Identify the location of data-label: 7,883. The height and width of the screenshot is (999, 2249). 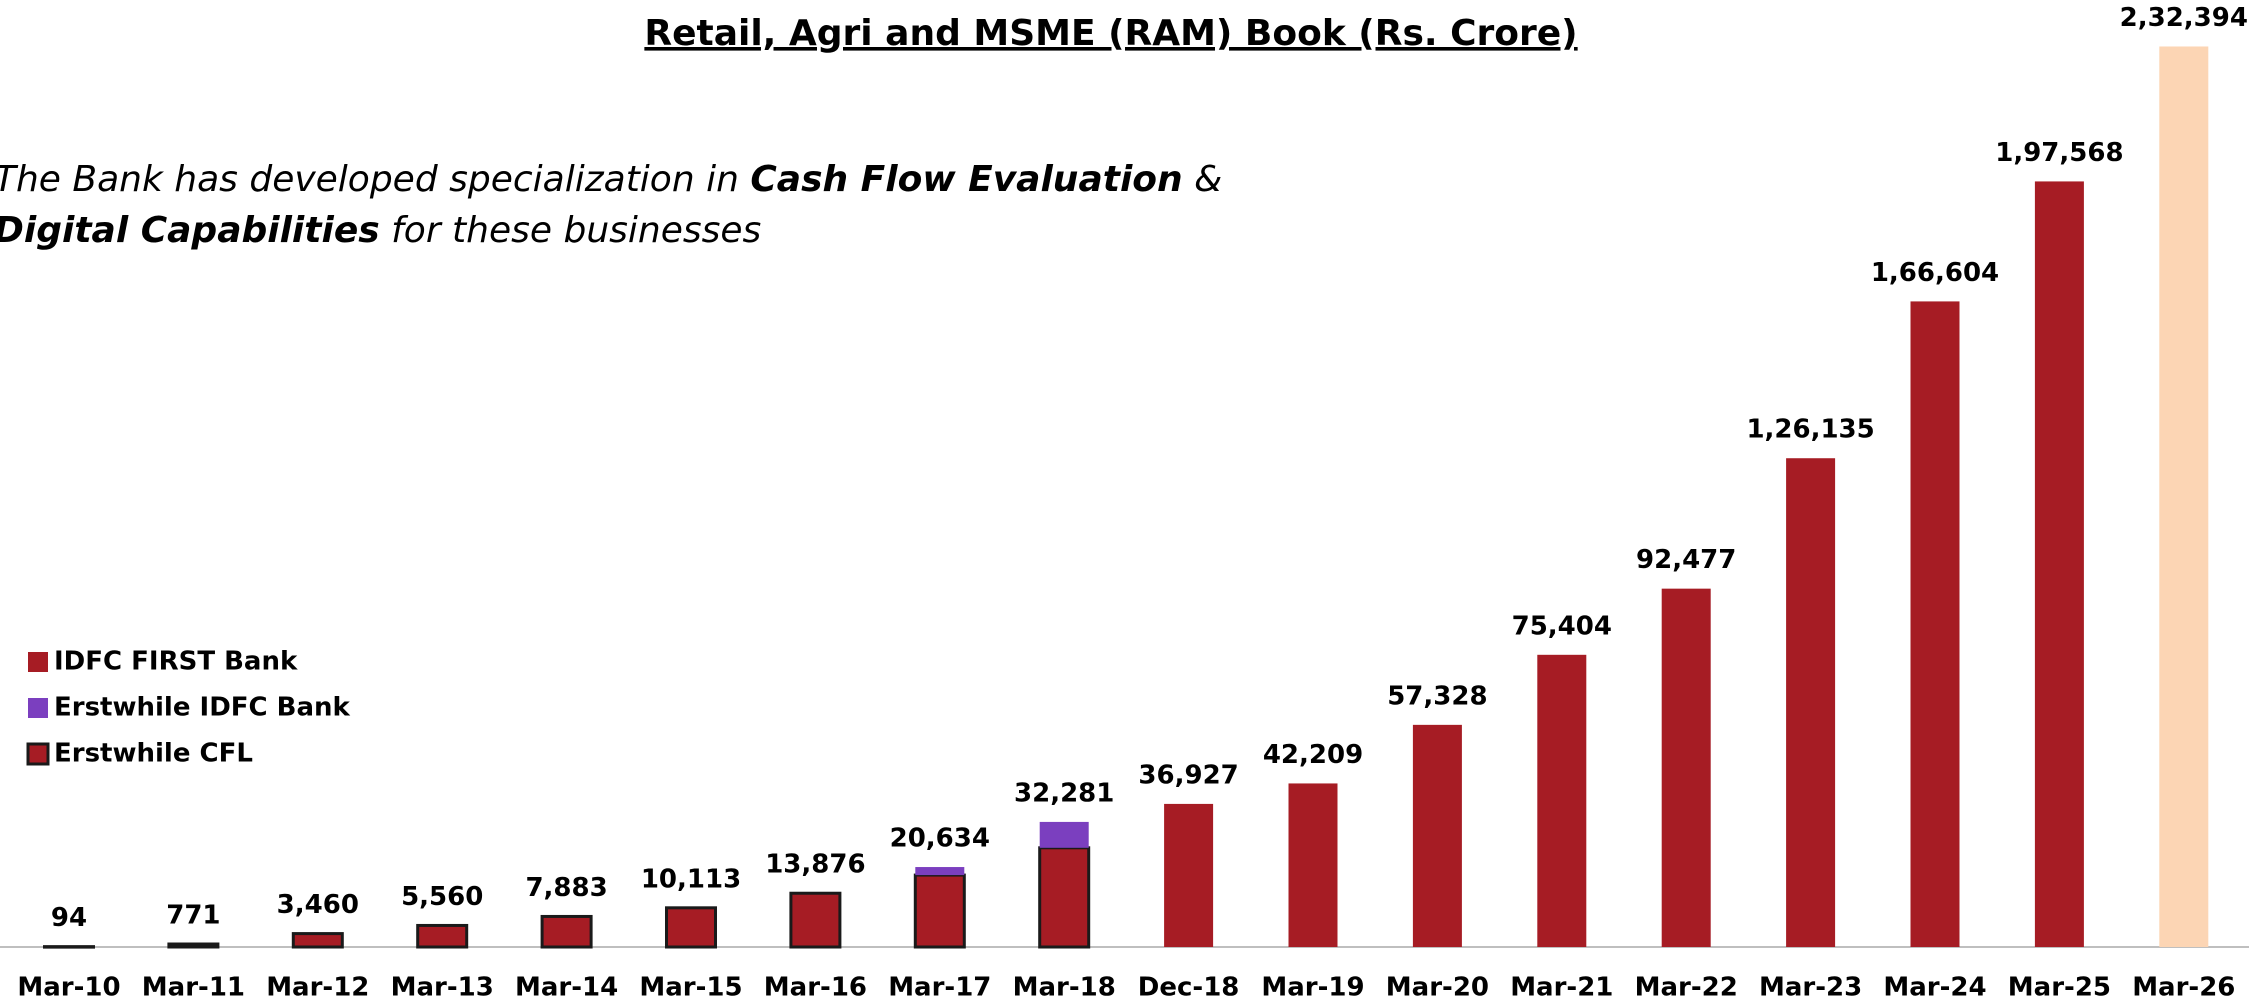
(566, 888).